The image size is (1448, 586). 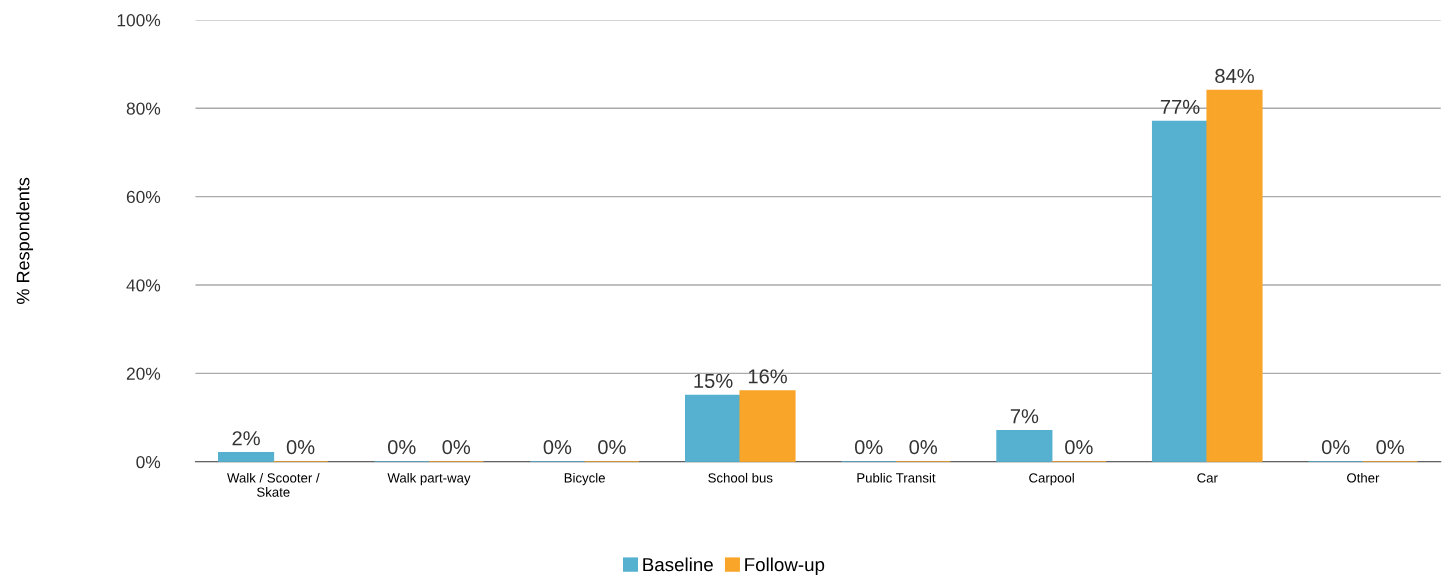 I want to click on legend-label: Follow-up, so click(x=785, y=566).